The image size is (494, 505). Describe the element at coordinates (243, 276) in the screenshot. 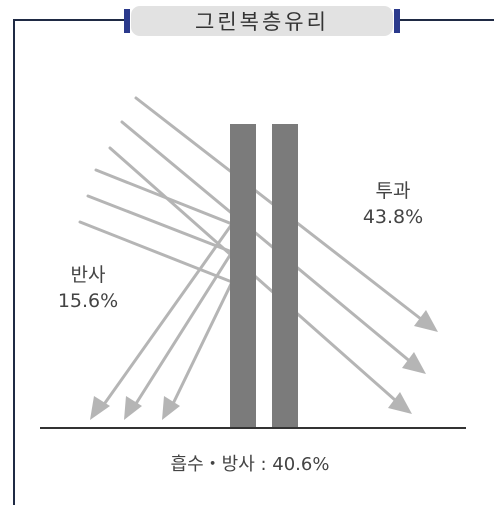

I see `glass-pane-left` at that location.